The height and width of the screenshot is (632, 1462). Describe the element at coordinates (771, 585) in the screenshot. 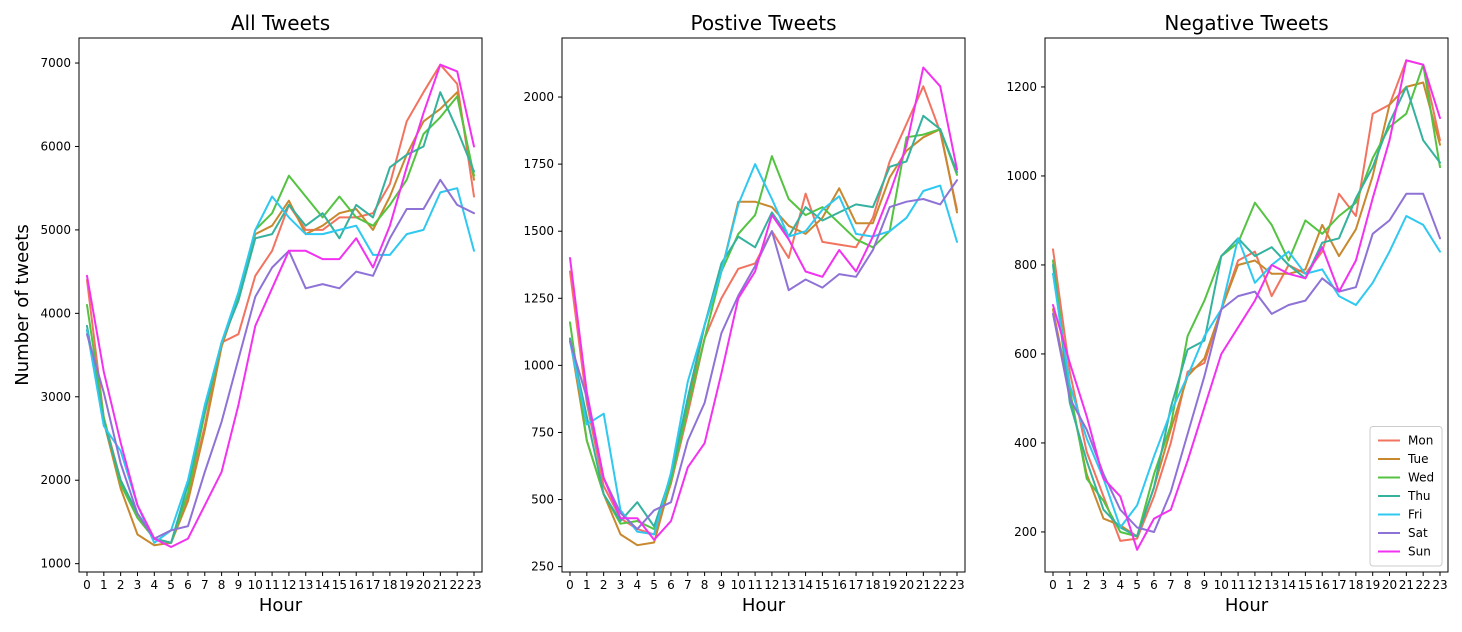

I see `positive-tweets-x-tick-label: 12` at that location.